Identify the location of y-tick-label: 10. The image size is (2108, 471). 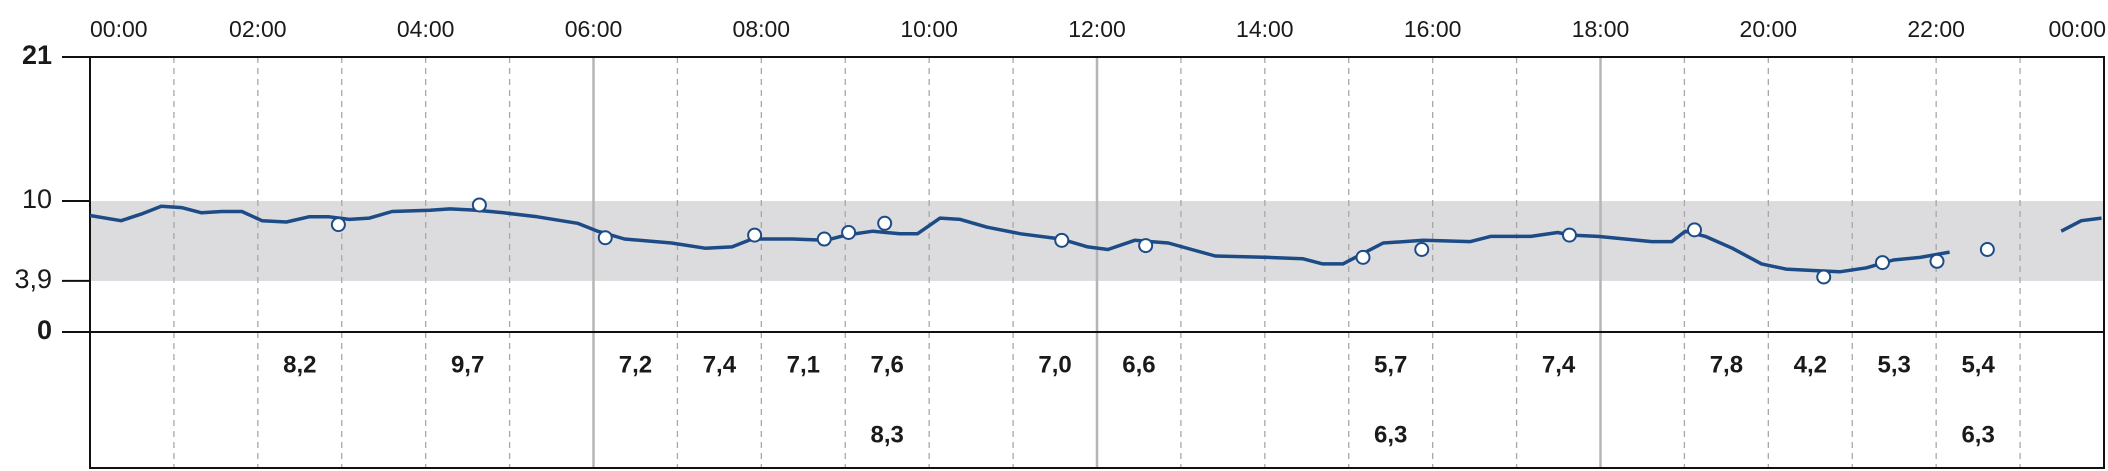
(37, 199).